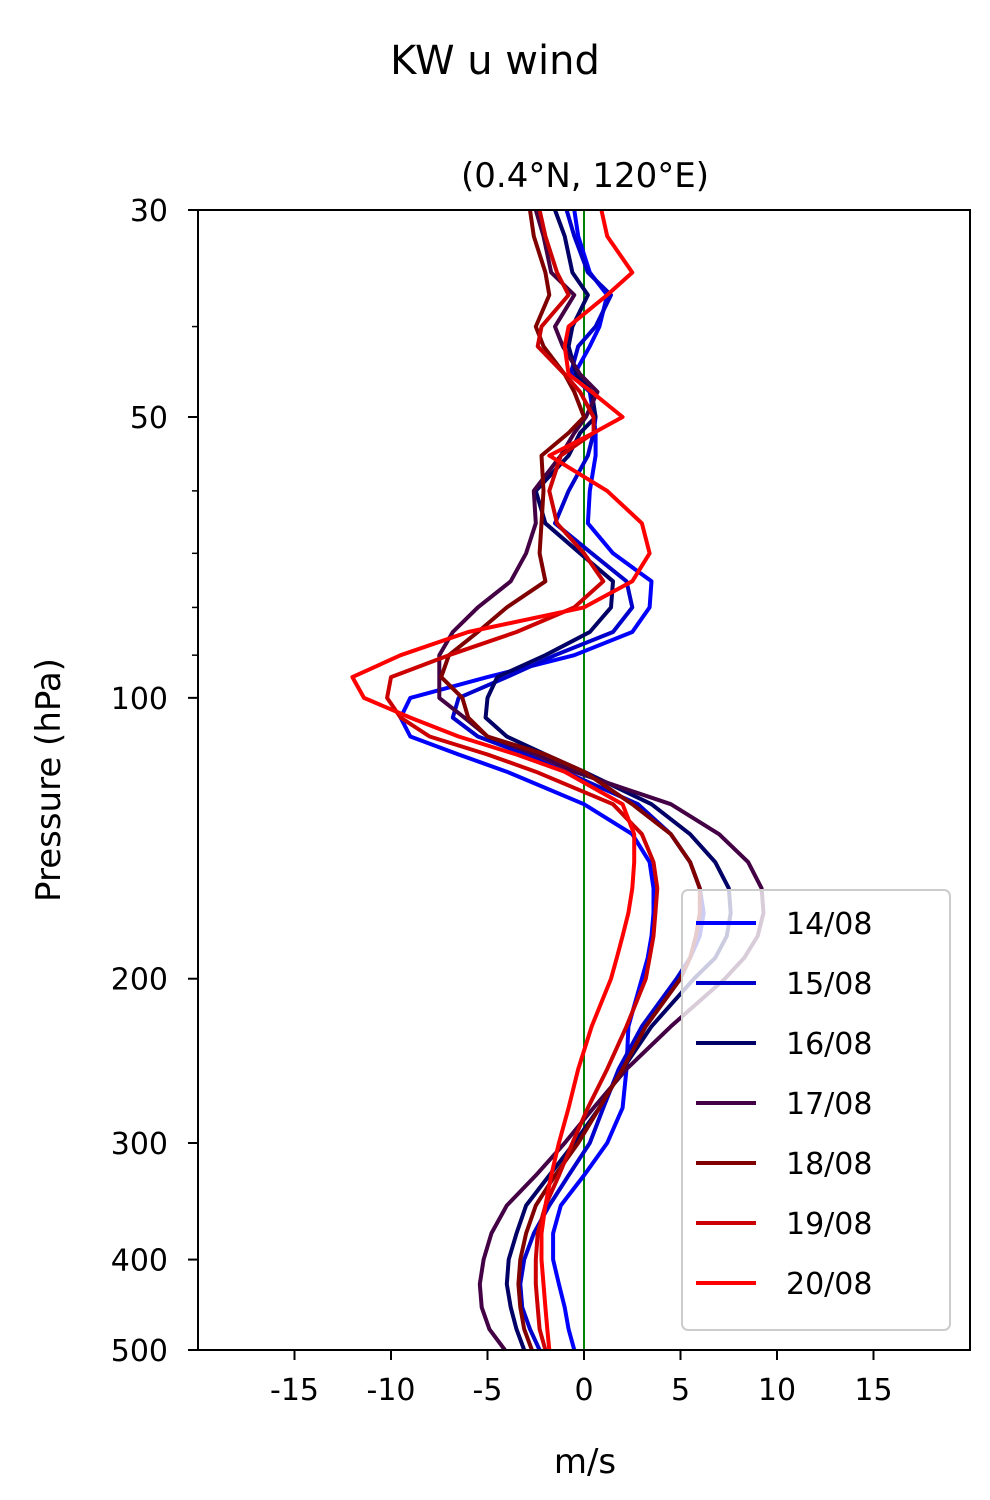 Image resolution: width=990 pixels, height=1500 pixels. I want to click on x-tick-label: 10, so click(777, 1390).